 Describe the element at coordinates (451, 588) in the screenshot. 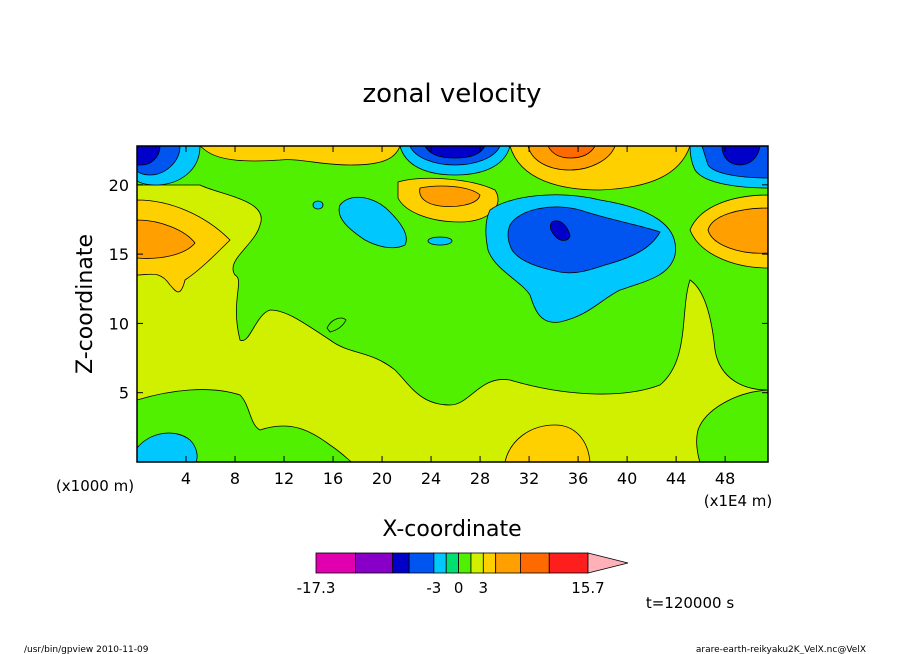

I see `colorbar-tick-labels: -17.3 -3 0 3 15.7` at that location.